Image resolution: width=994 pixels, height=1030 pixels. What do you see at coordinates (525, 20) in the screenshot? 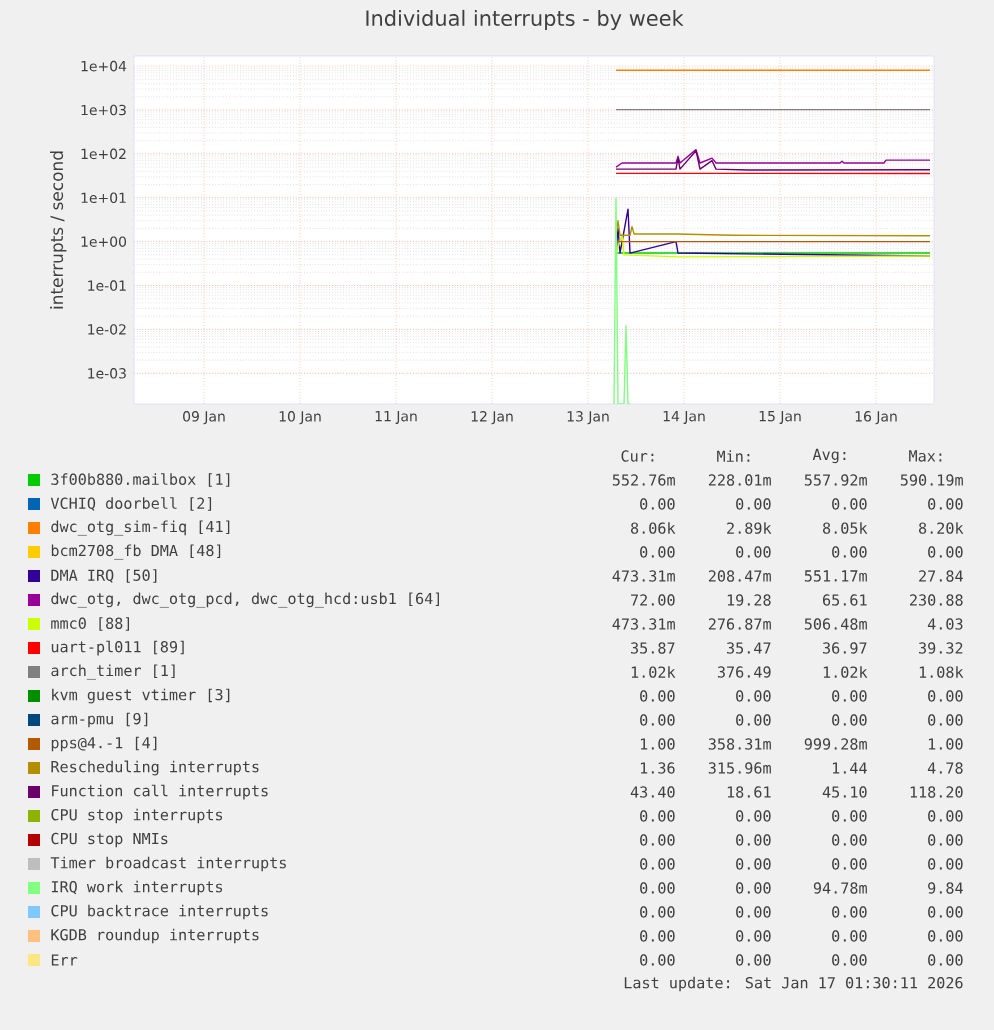
I see `chart-title: Individual interrupts - by week` at bounding box center [525, 20].